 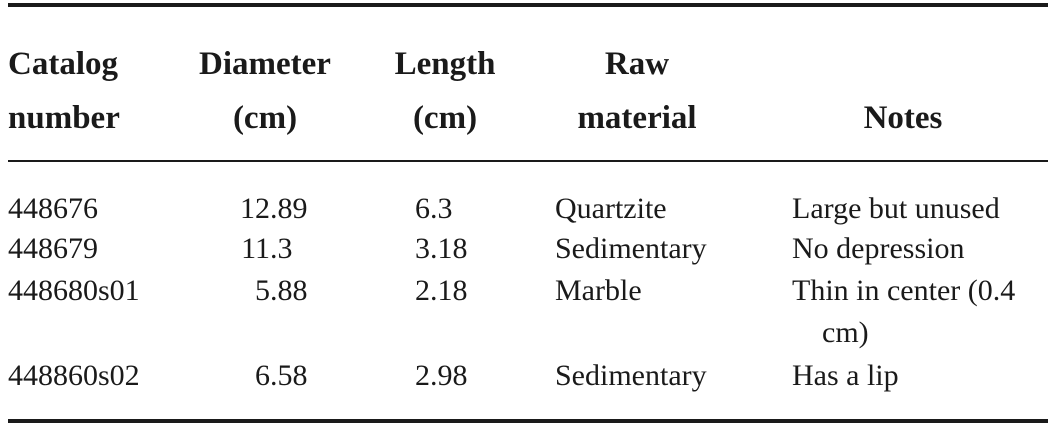 What do you see at coordinates (441, 375) in the screenshot?
I see `length: 2.98` at bounding box center [441, 375].